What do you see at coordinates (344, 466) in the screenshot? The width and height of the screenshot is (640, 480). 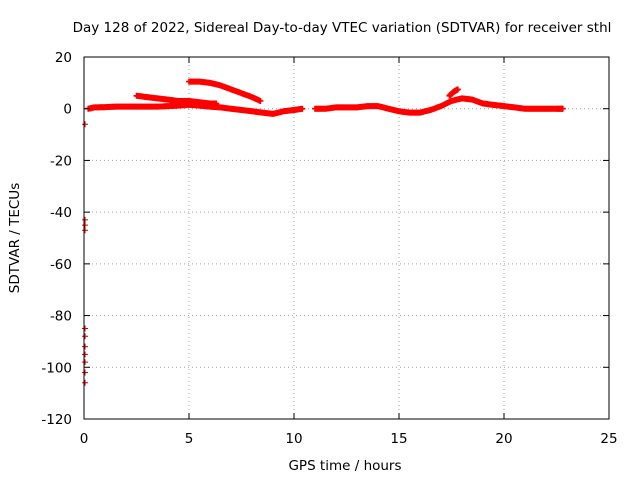 I see `x-axis-label: GPS time / hours` at bounding box center [344, 466].